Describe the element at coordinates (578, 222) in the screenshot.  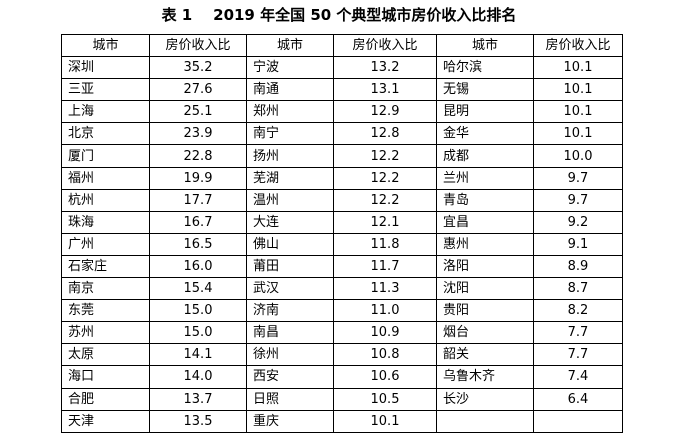
I see `ratio-cell: 9.2` at that location.